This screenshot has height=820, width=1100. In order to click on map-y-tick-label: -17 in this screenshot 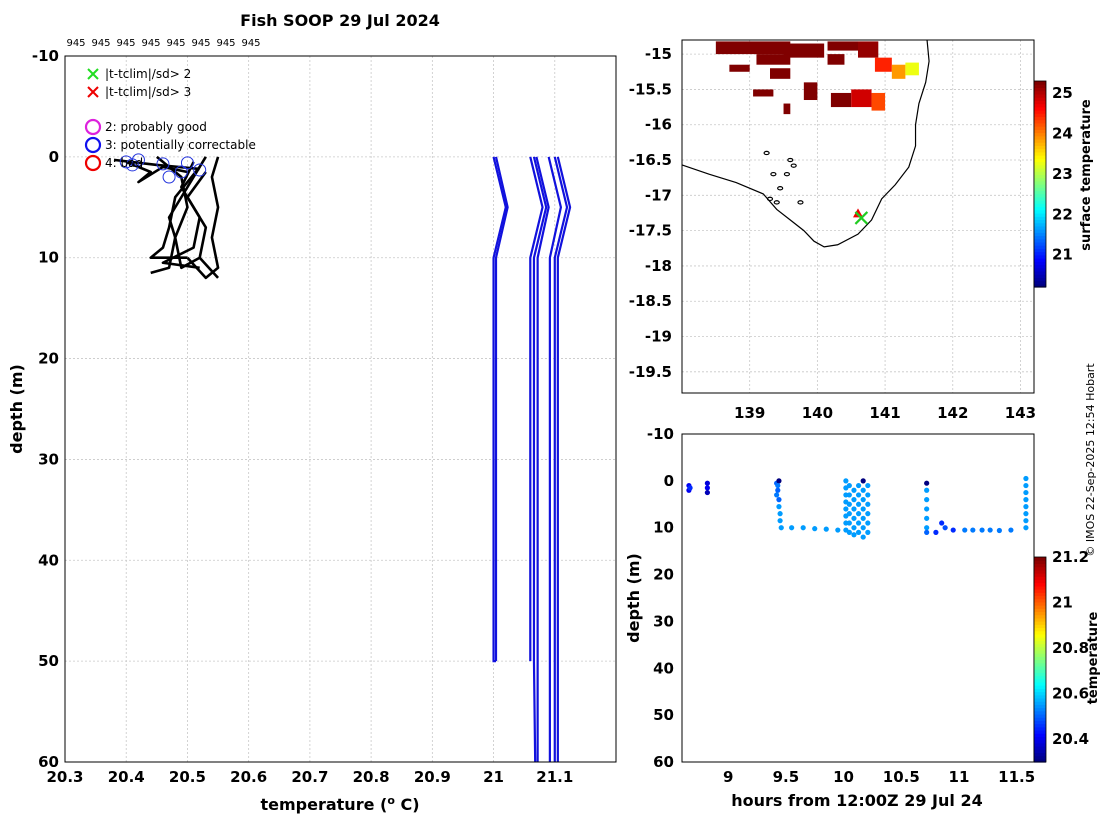, I will do `click(658, 195)`.